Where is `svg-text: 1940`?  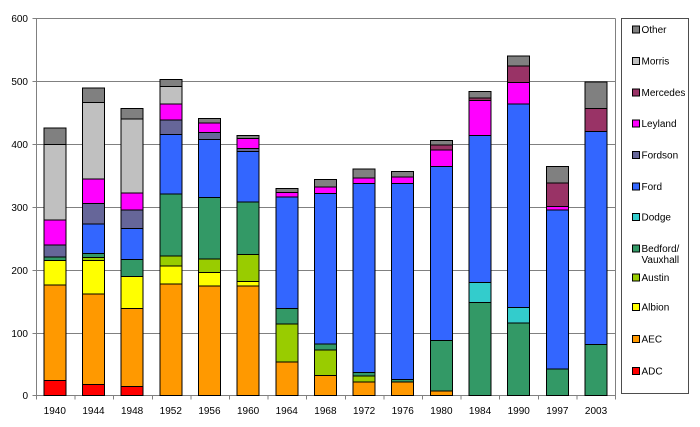
svg-text: 1940 is located at coordinates (55, 411).